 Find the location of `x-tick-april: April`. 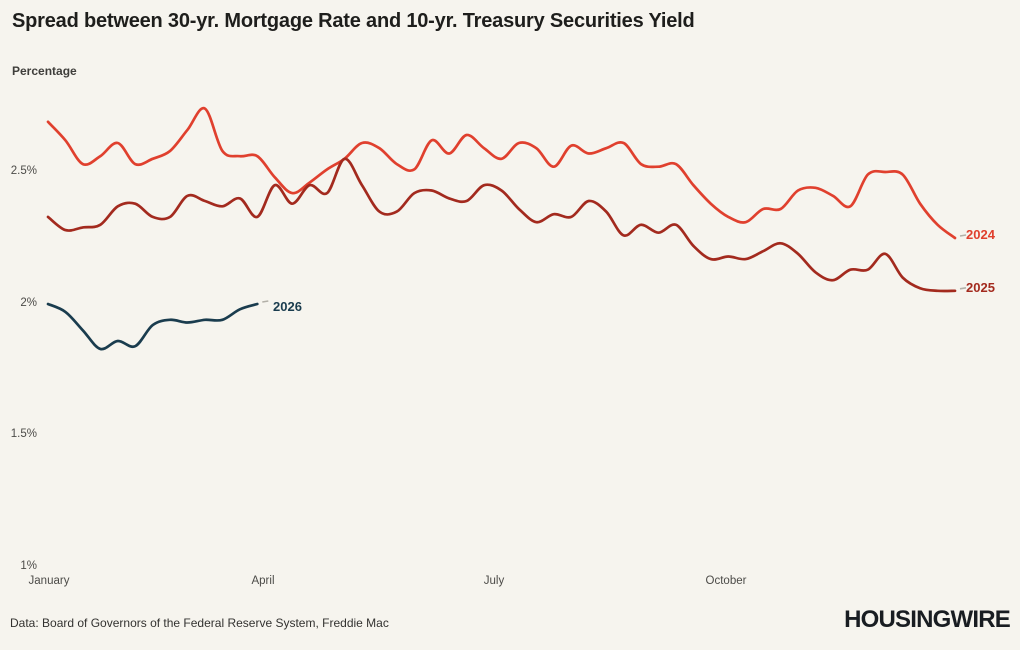

x-tick-april: April is located at coordinates (263, 581).